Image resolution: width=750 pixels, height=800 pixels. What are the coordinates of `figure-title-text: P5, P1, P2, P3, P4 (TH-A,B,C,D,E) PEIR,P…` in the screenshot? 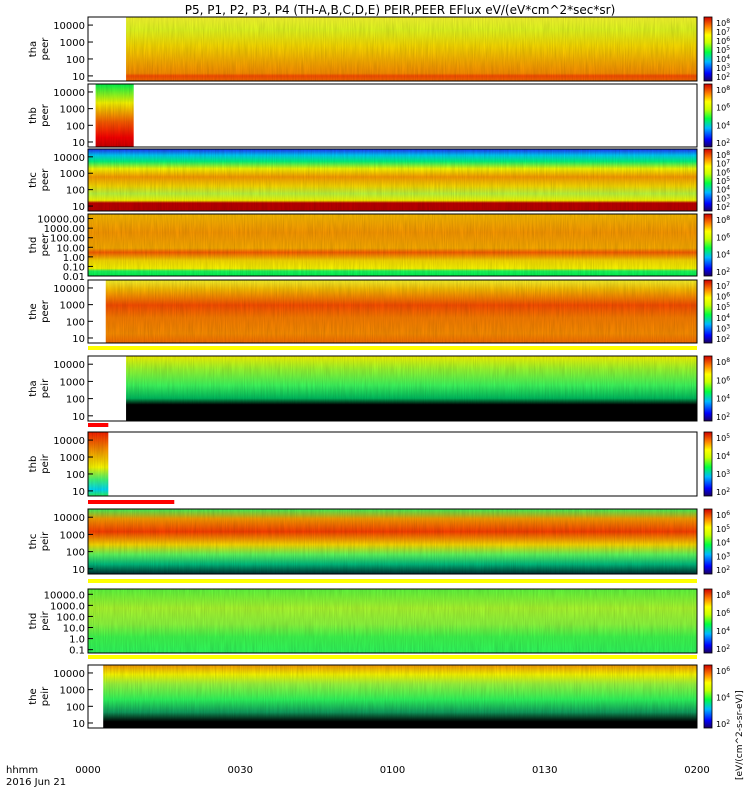 It's located at (400, 10).